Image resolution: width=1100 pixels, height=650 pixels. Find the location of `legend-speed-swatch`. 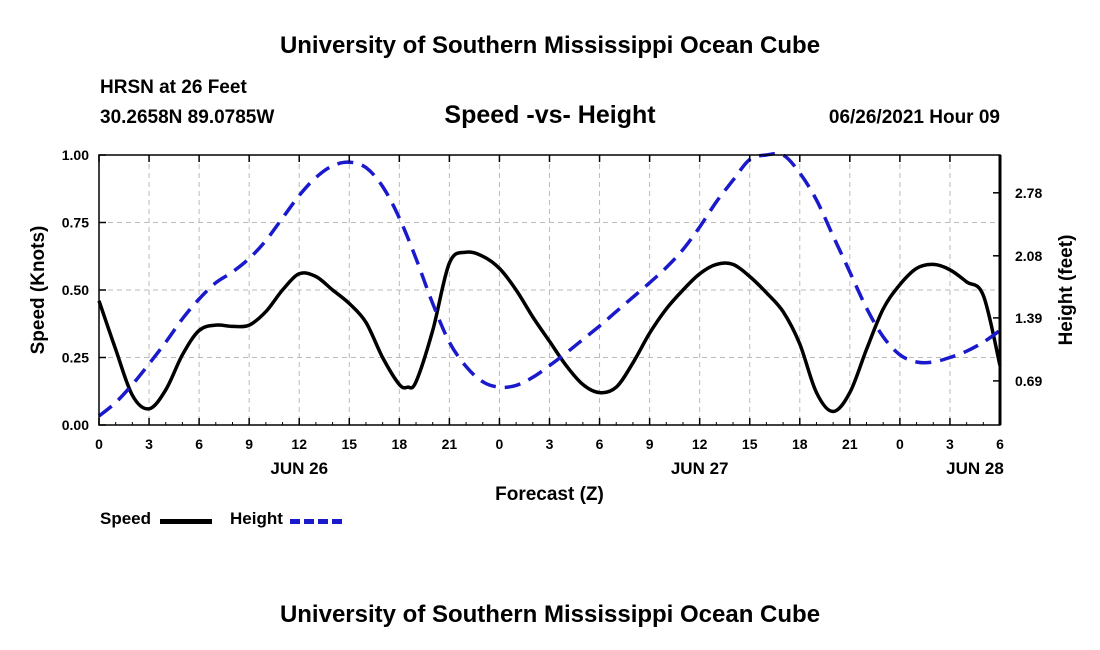

legend-speed-swatch is located at coordinates (186, 521).